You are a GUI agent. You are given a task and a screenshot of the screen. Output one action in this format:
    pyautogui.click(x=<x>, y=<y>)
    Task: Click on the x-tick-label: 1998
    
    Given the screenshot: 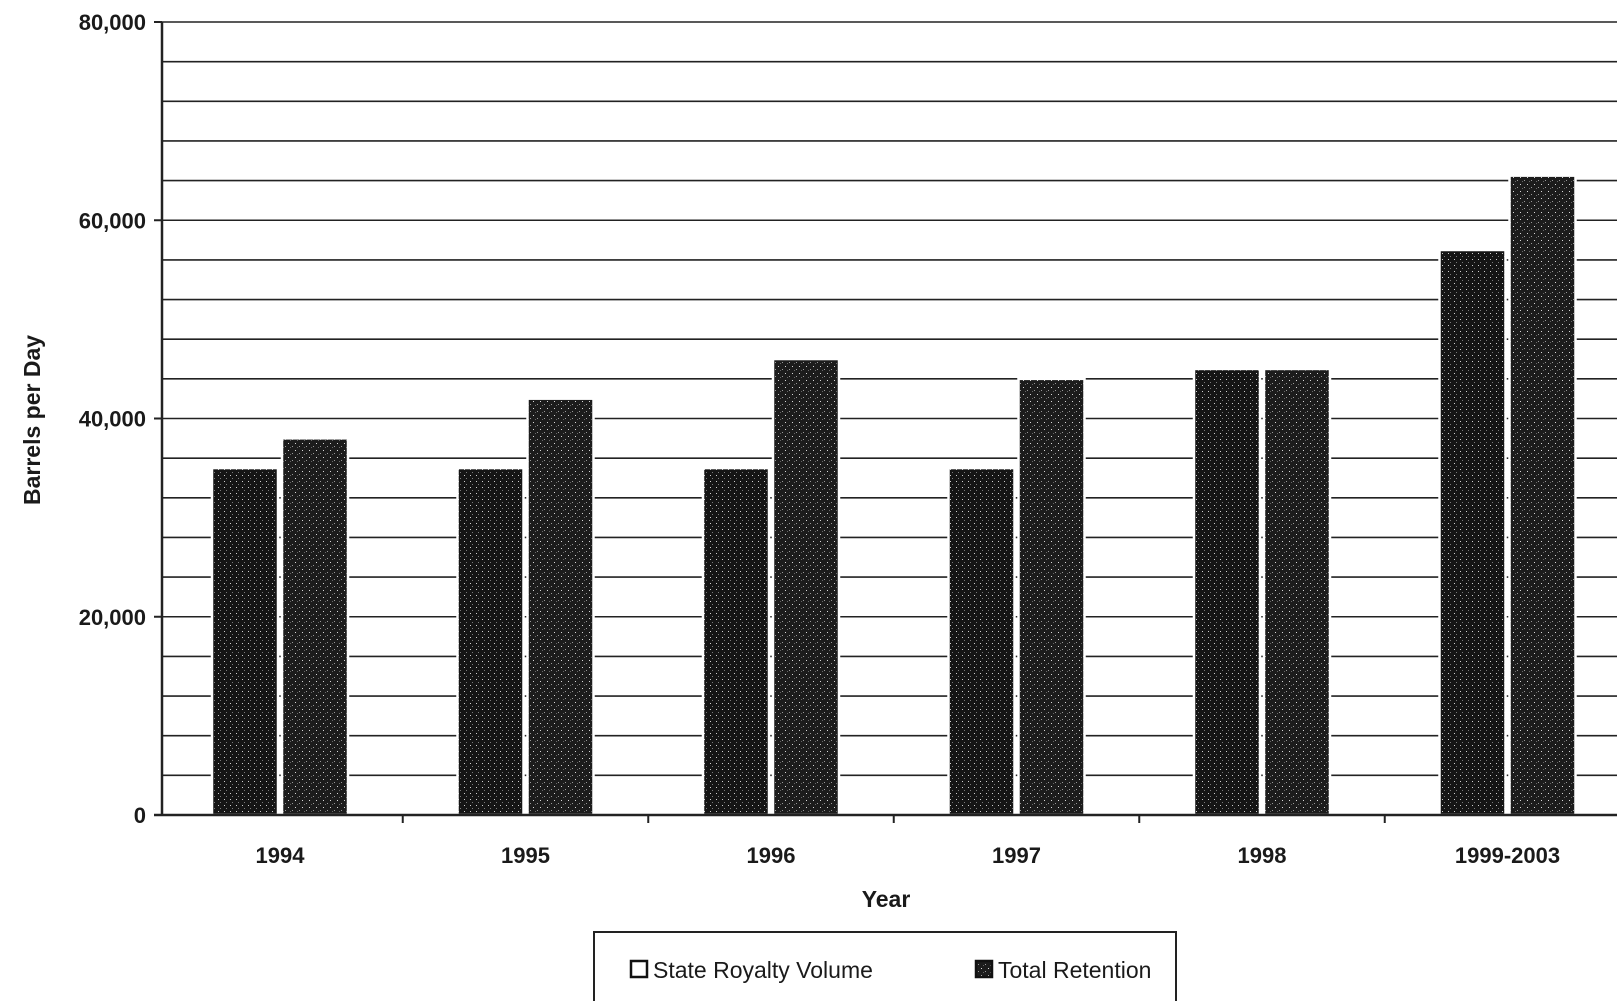 What is the action you would take?
    pyautogui.click(x=1262, y=855)
    